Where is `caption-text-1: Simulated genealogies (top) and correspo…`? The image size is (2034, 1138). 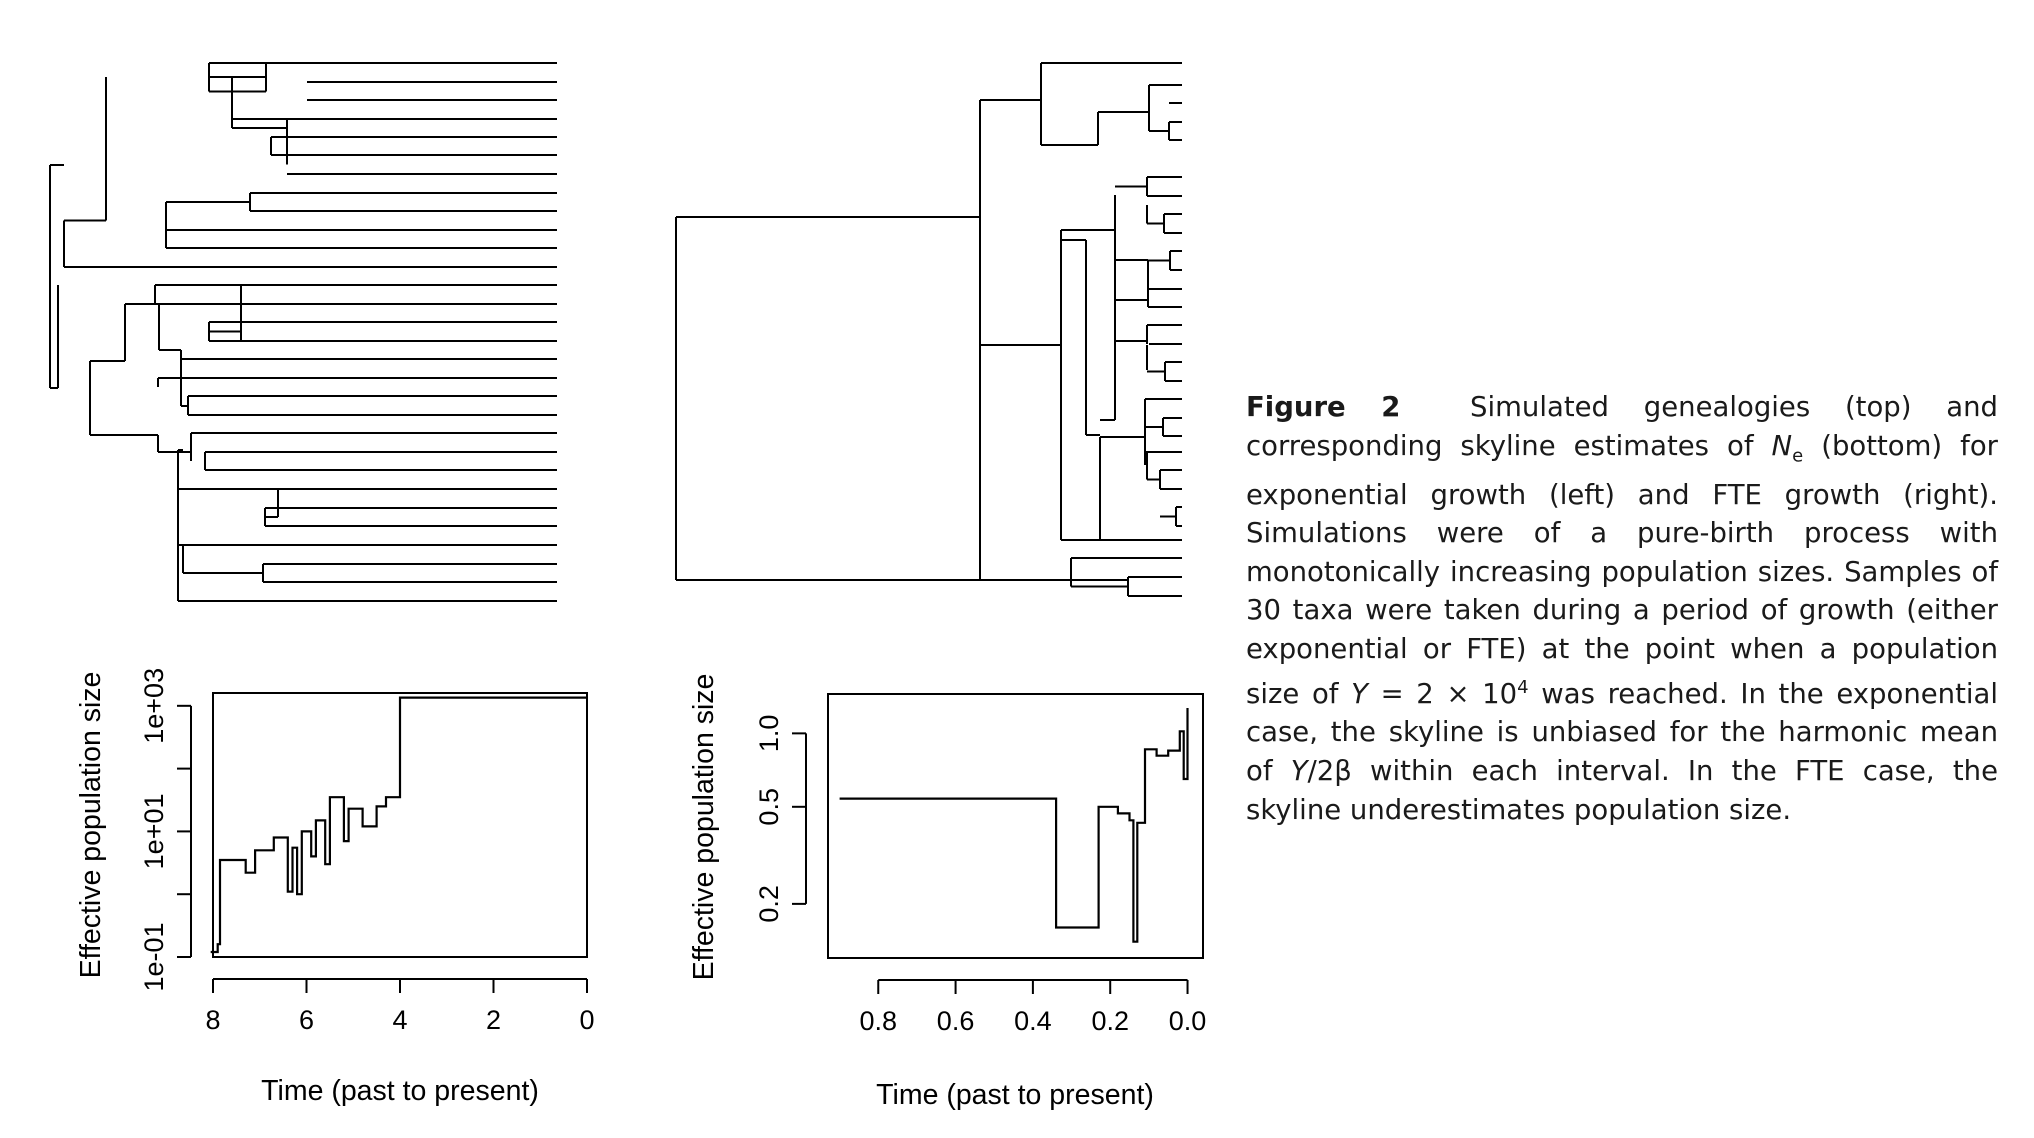 caption-text-1: Simulated genealogies (top) and correspo… is located at coordinates (1622, 426).